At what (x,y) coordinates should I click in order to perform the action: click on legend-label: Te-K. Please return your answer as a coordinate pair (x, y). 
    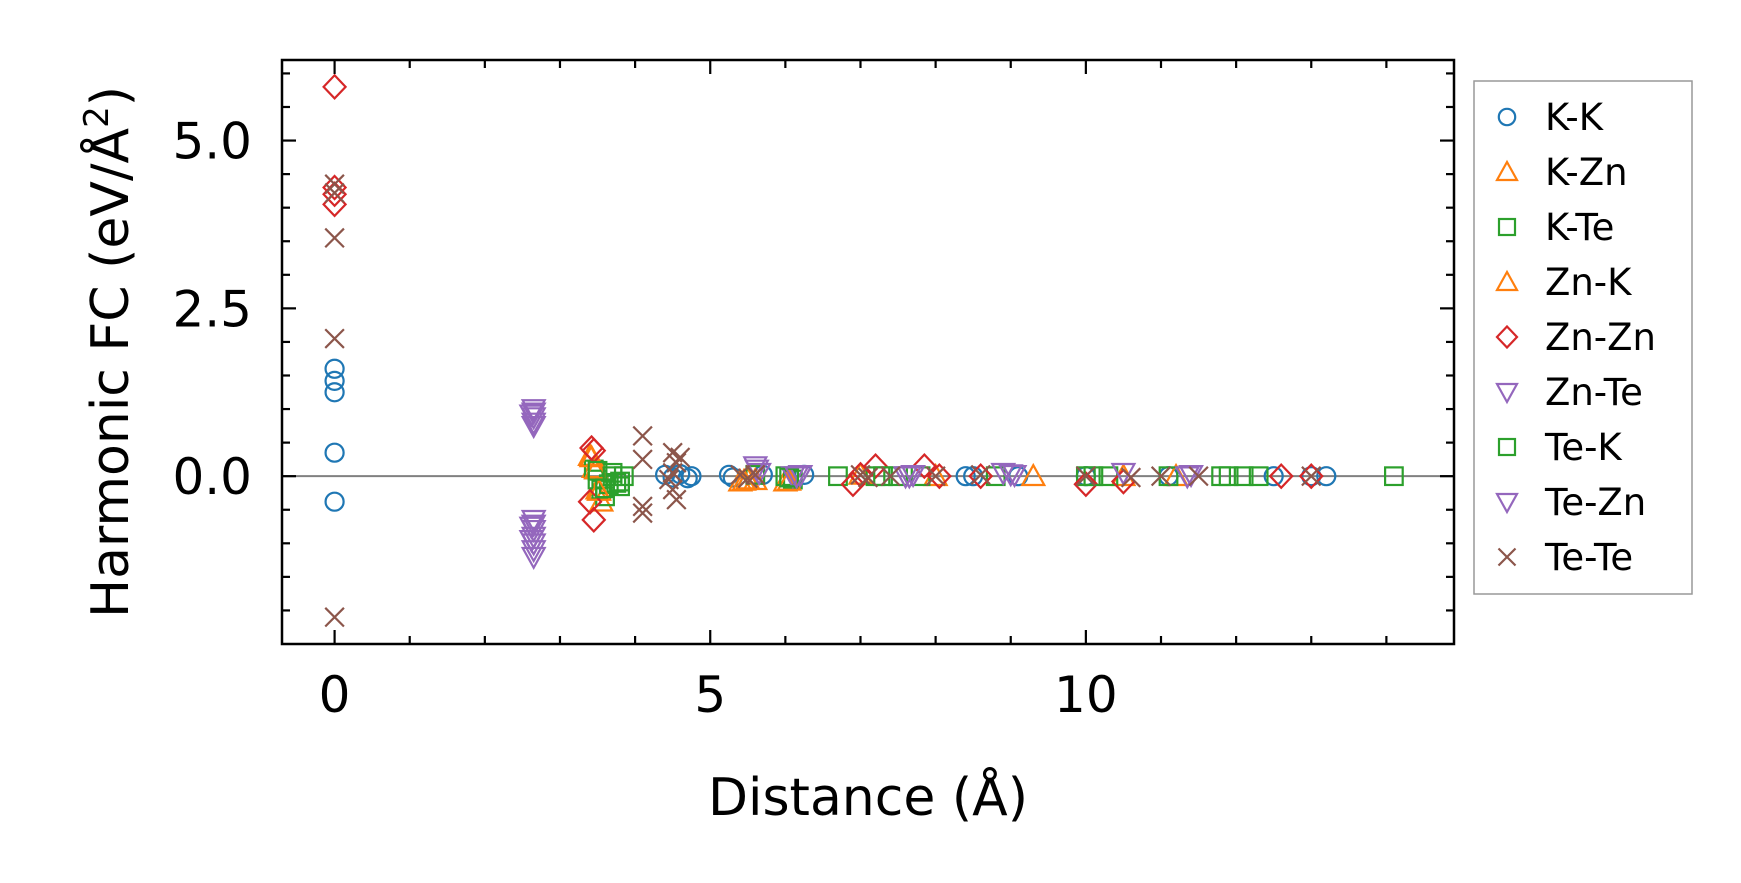
    Looking at the image, I should click on (1583, 447).